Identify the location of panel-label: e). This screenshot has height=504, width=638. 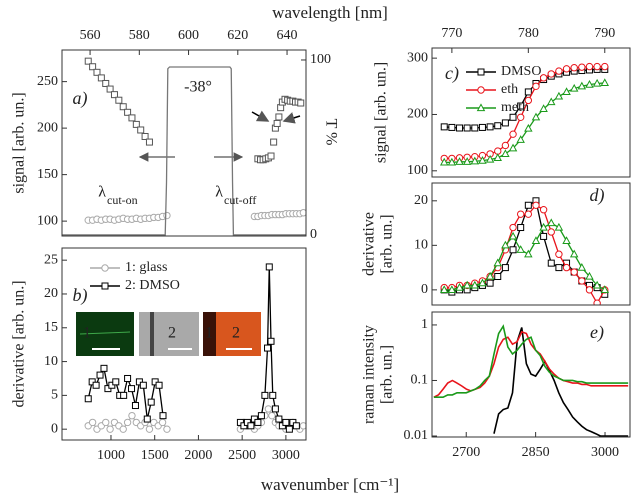
(597, 332).